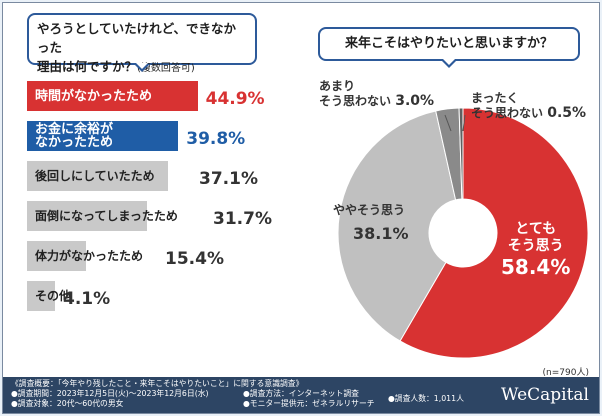 The image size is (602, 416). I want to click on bar-label: 時間がなかったため, so click(94, 96).